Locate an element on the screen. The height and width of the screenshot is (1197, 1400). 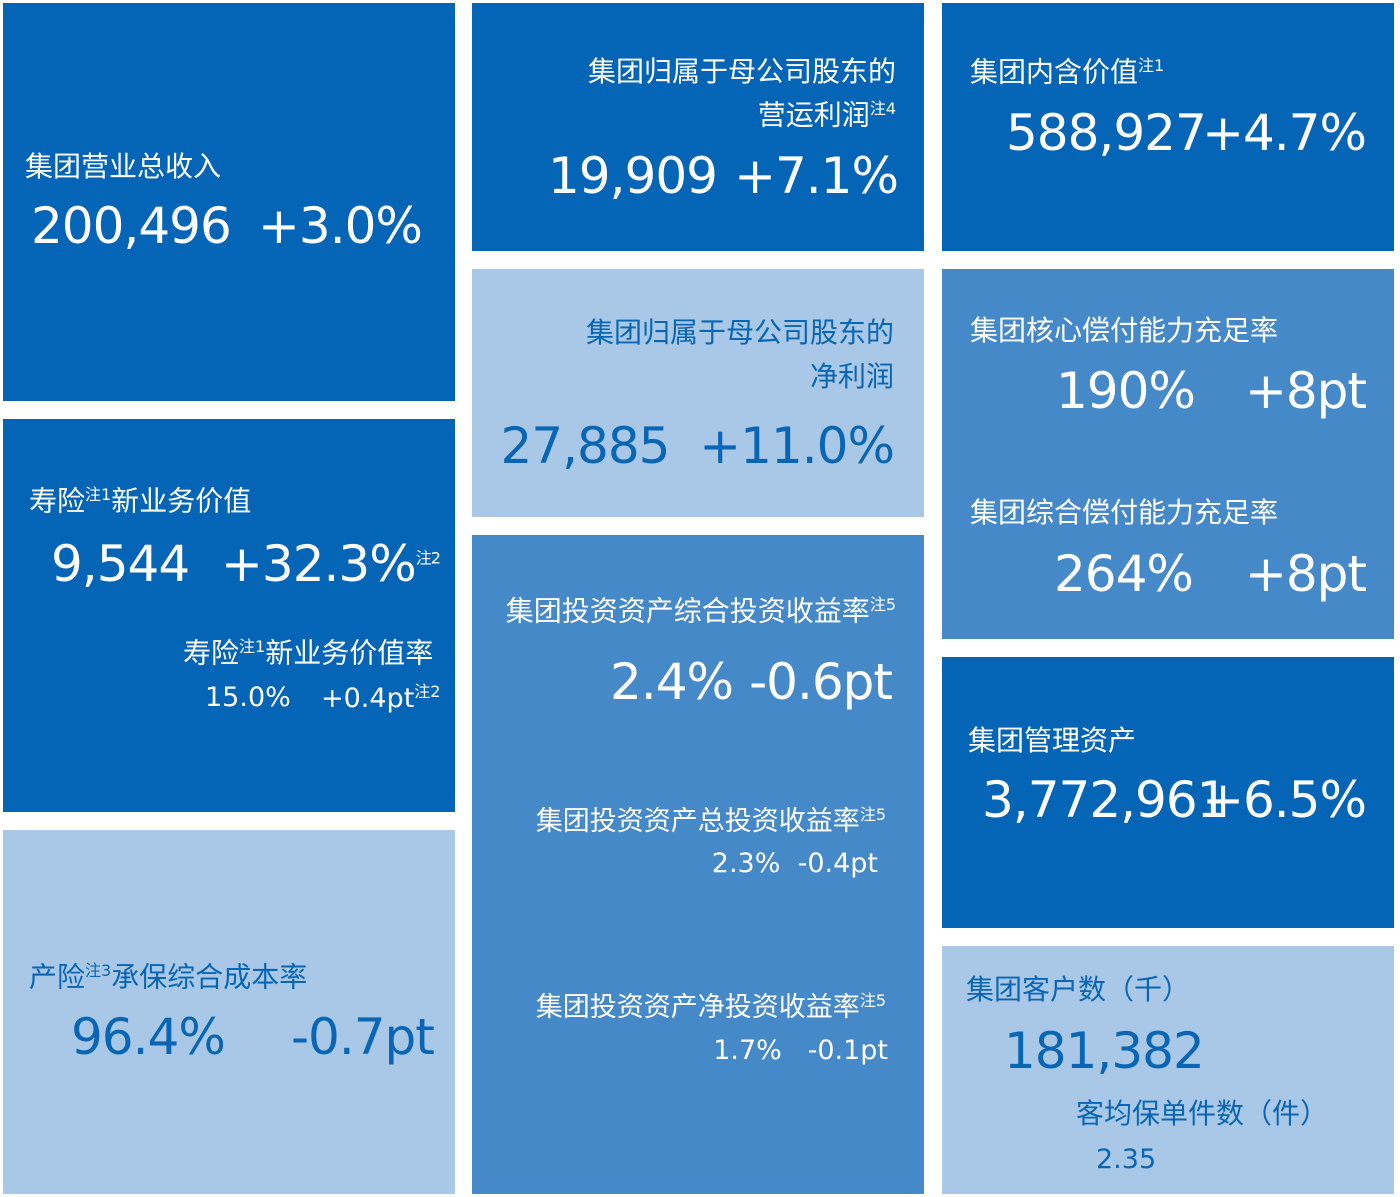
nbv-margin-label-b: 新业务价值率 is located at coordinates (349, 653).